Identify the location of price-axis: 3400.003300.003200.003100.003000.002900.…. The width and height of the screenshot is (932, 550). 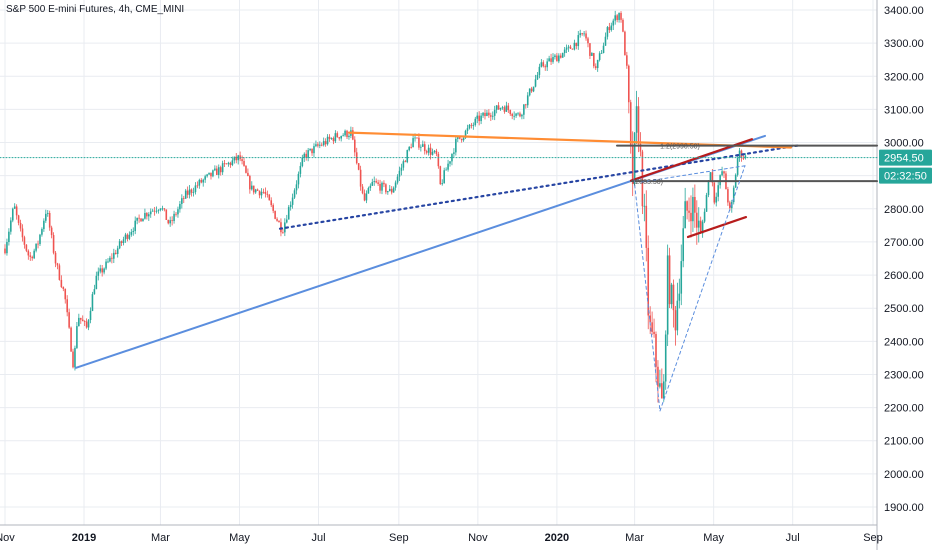
(904, 259).